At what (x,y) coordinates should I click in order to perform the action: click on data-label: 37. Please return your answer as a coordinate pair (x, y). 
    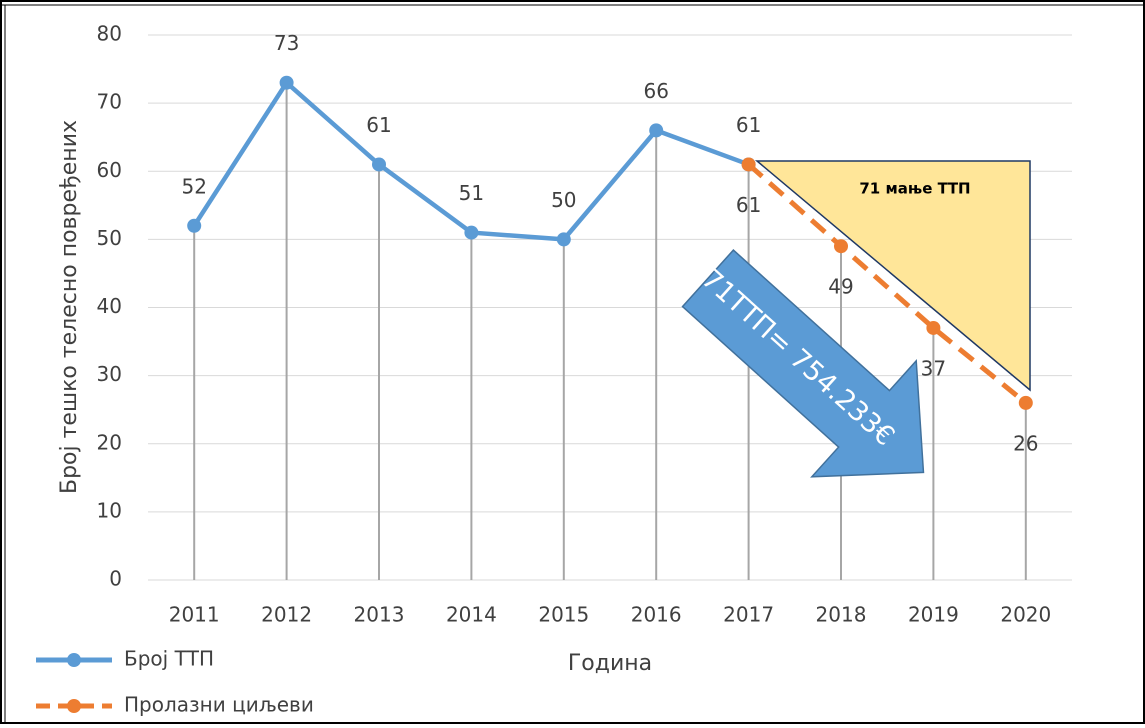
    Looking at the image, I should click on (933, 368).